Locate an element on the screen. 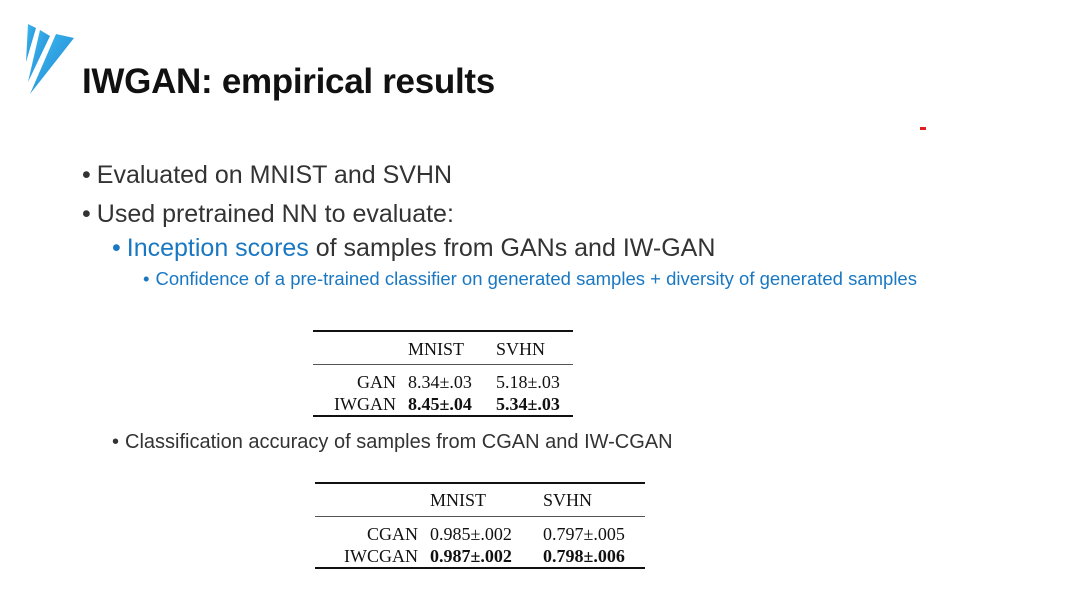 The width and height of the screenshot is (1080, 607). row-label: IWCGAN is located at coordinates (381, 555).